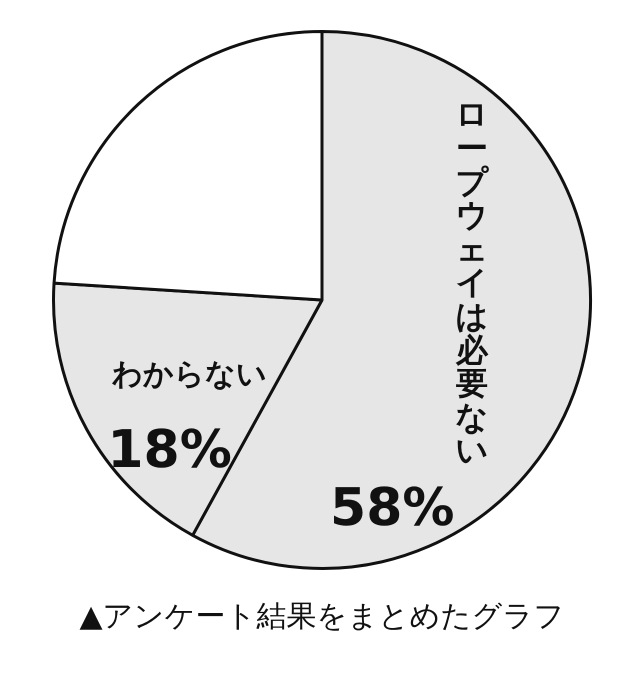 The width and height of the screenshot is (644, 679). I want to click on category-label: ロープウェイは必要ない, so click(471, 282).